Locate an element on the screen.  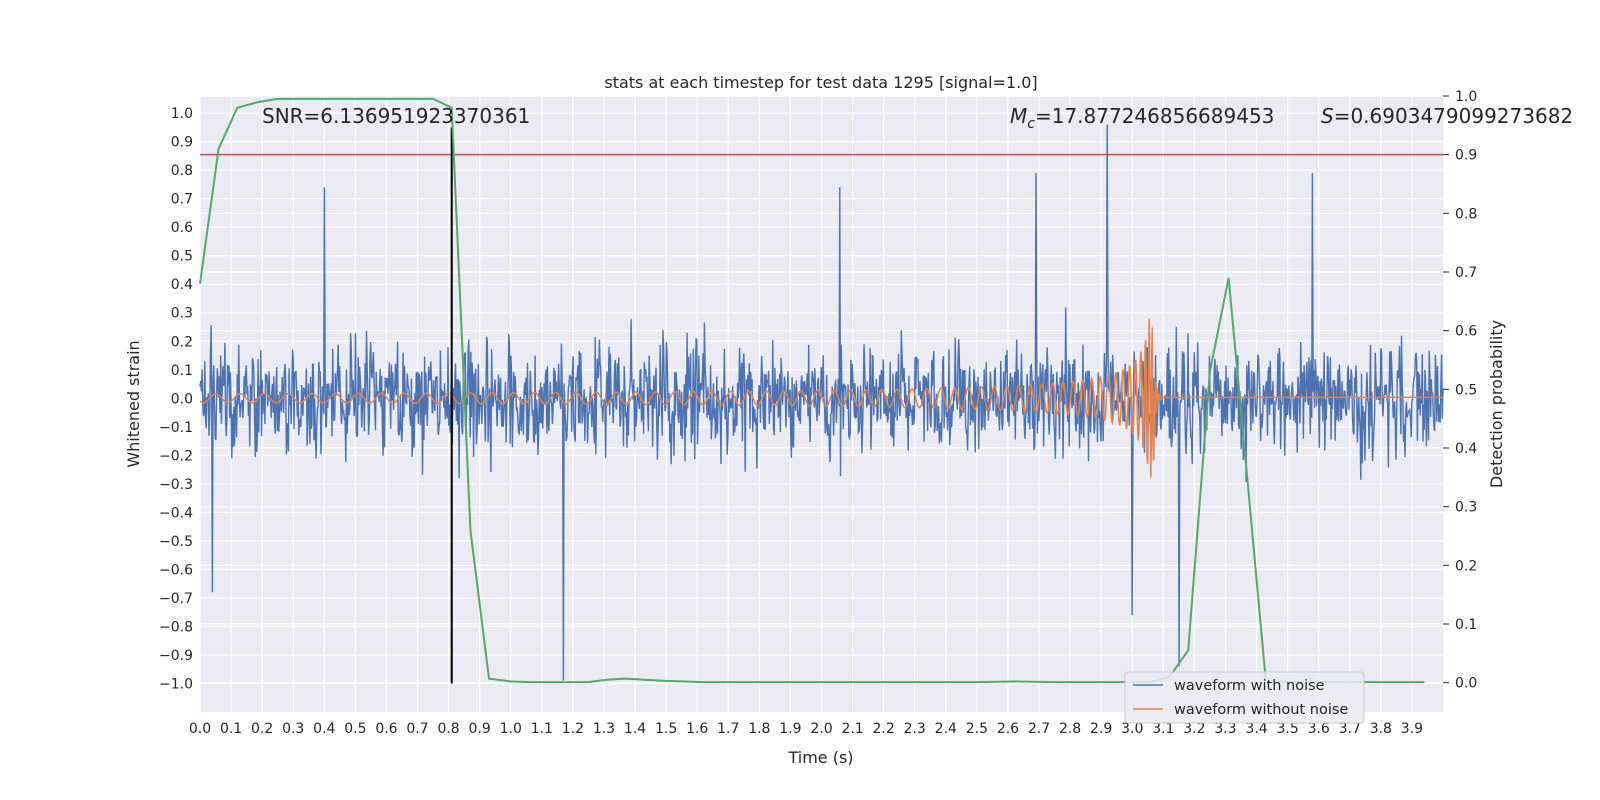
spin-annotation: S=0.6903479099273682 is located at coordinates (1447, 116).